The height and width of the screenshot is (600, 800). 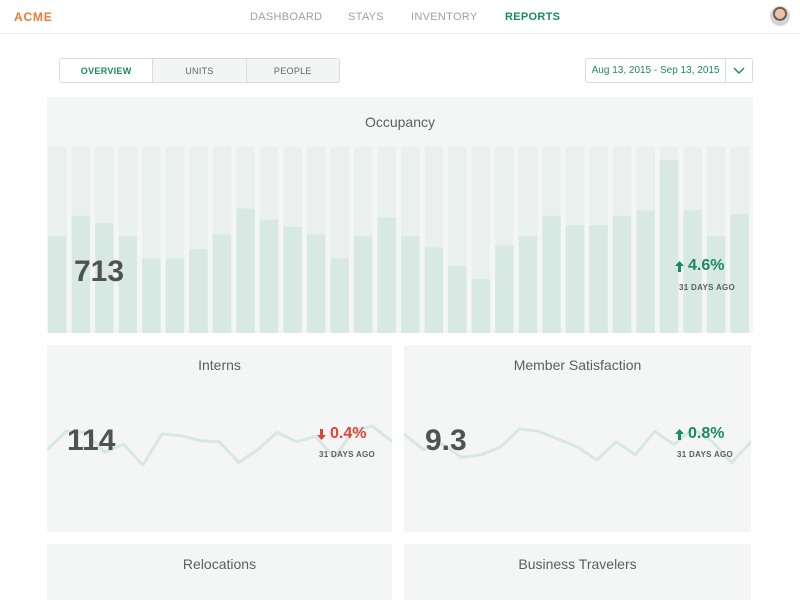 I want to click on arrow-down-icon, so click(x=321, y=434).